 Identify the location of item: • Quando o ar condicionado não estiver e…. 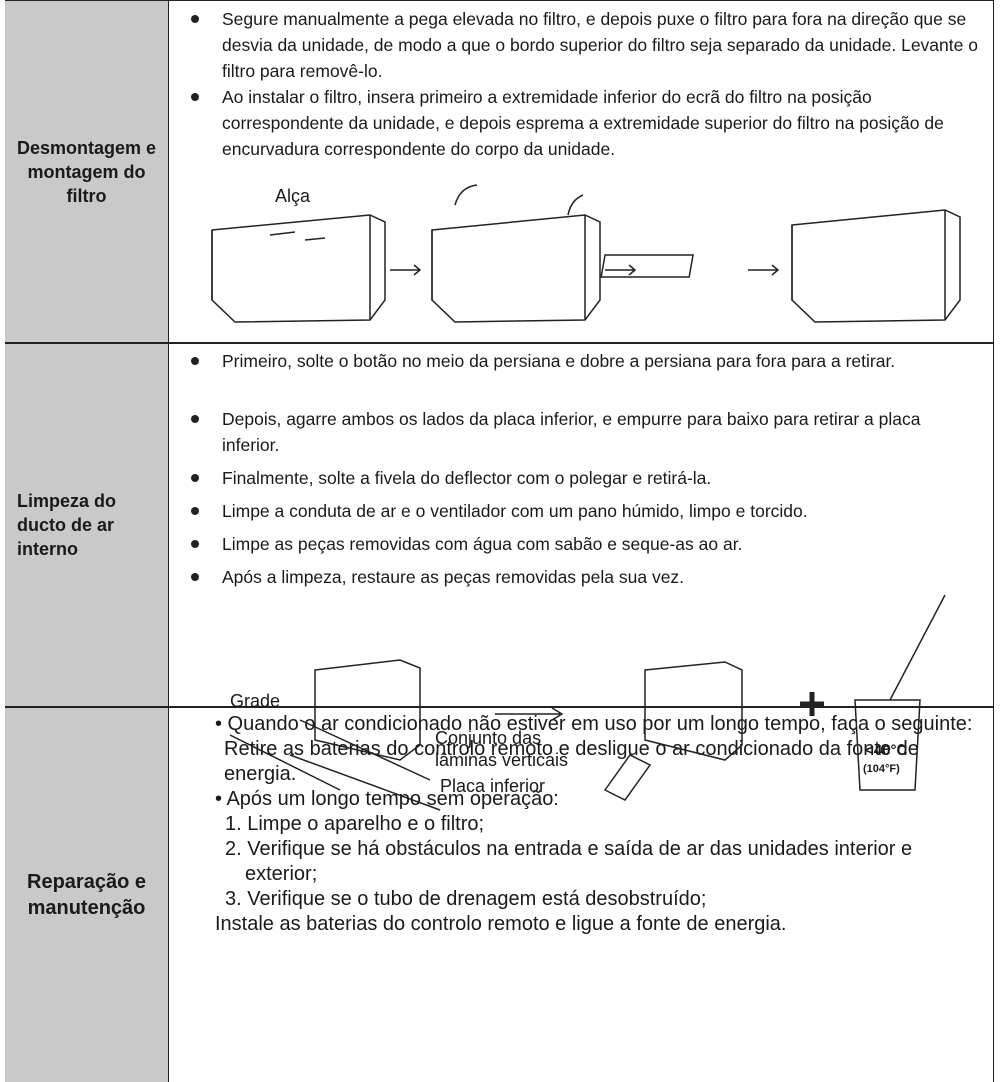
(594, 749).